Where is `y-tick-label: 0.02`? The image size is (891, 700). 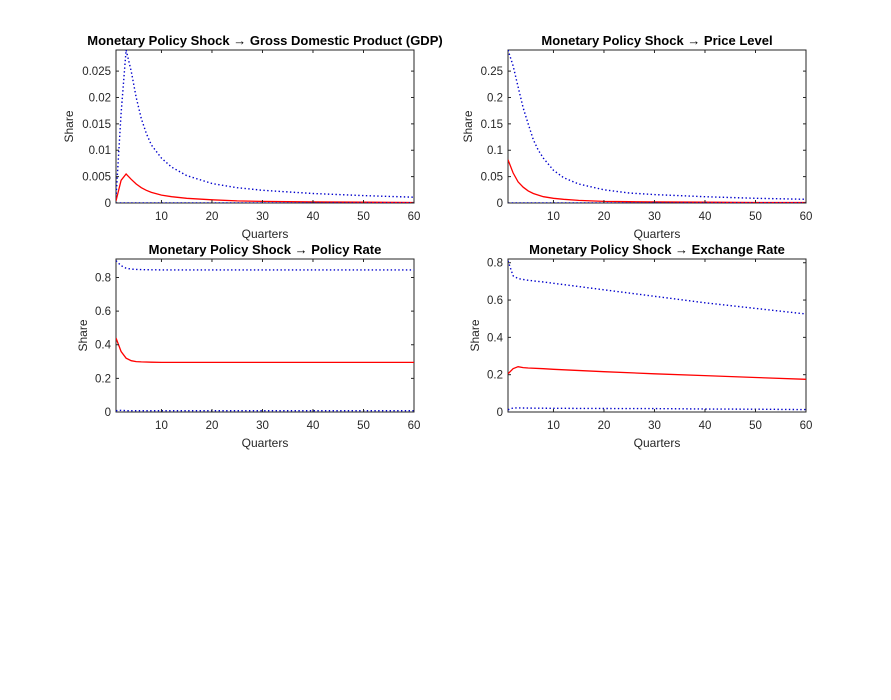 y-tick-label: 0.02 is located at coordinates (100, 98).